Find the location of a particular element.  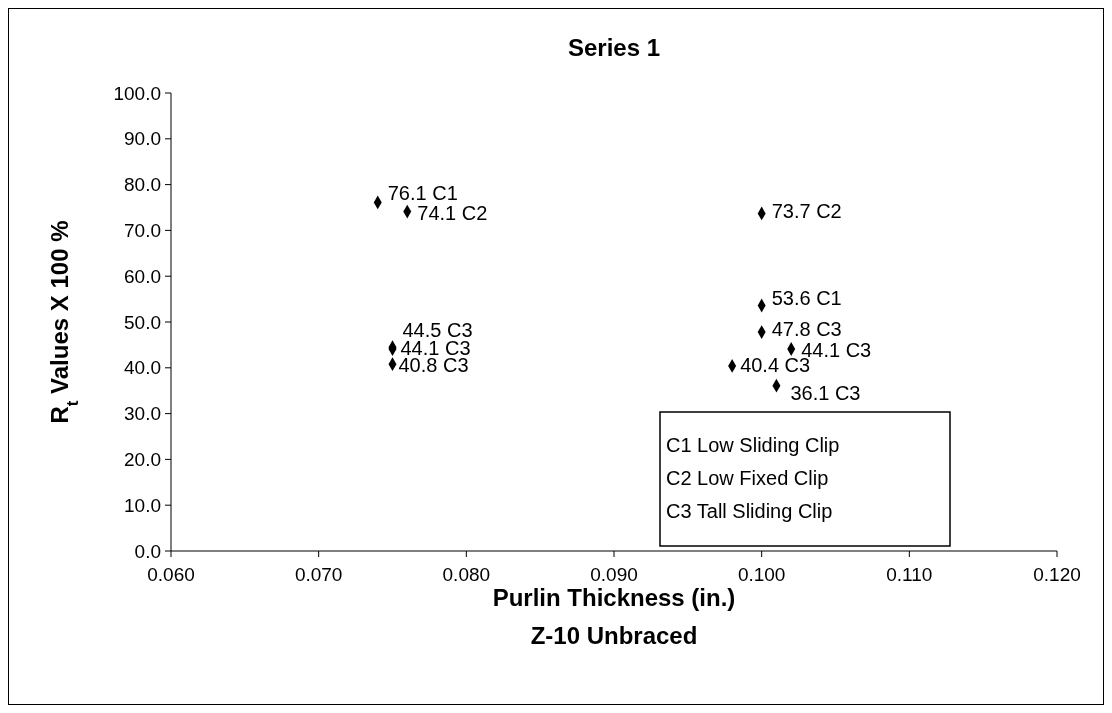

y-tick-label: 40.0 is located at coordinates (142, 368).